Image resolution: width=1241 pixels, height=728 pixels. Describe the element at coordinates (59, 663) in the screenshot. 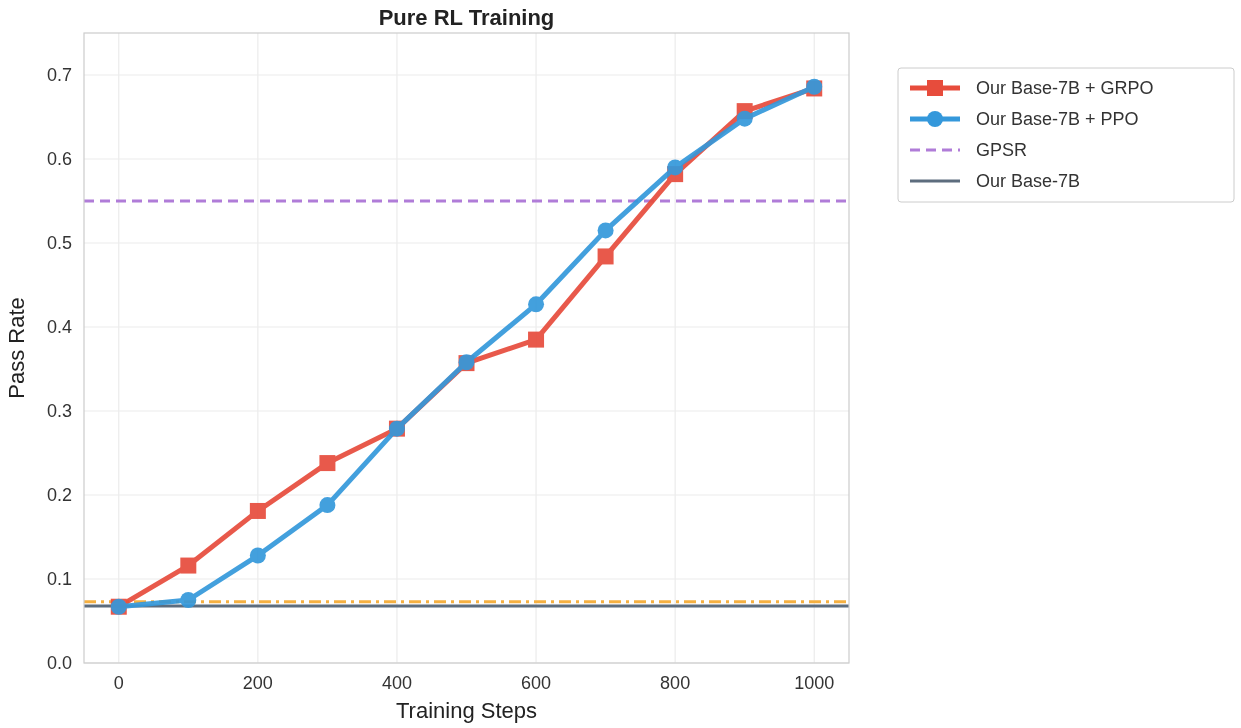

I see `y-tick-label: 0.0` at that location.